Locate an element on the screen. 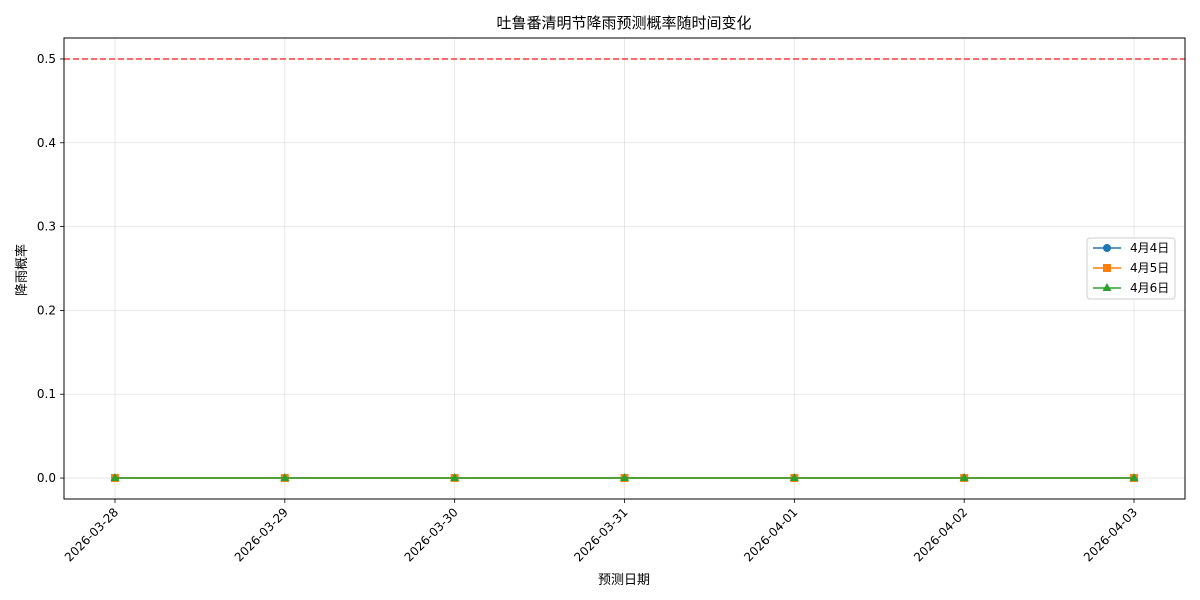 Image resolution: width=1200 pixels, height=600 pixels. x-axis-title: 预测日期 is located at coordinates (624, 580).